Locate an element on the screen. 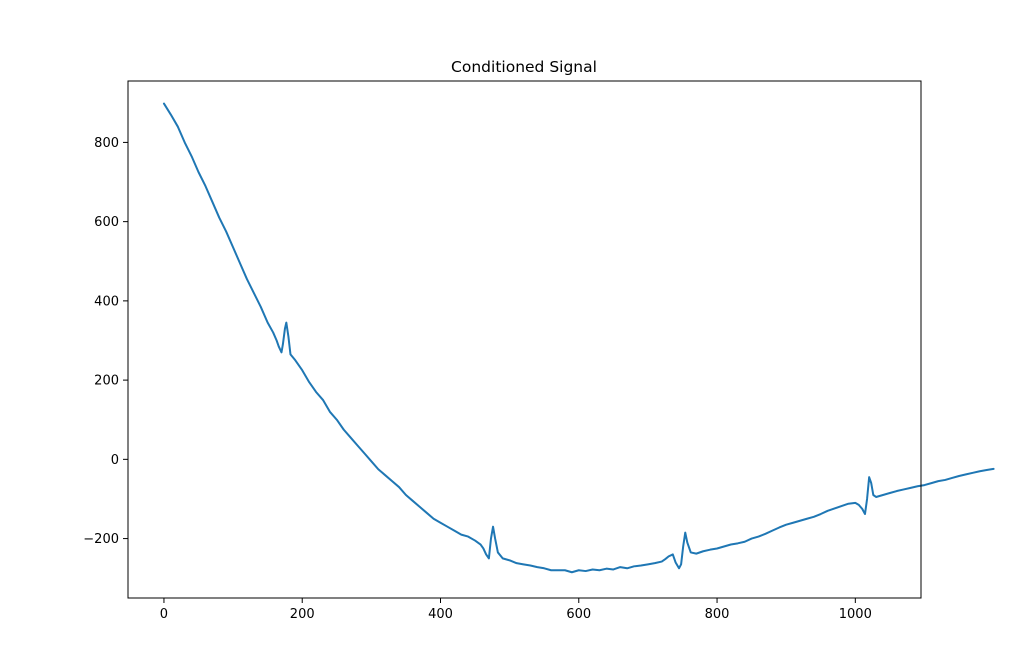  y-axis: −200 0 200 400 600 800 is located at coordinates (105, 341).